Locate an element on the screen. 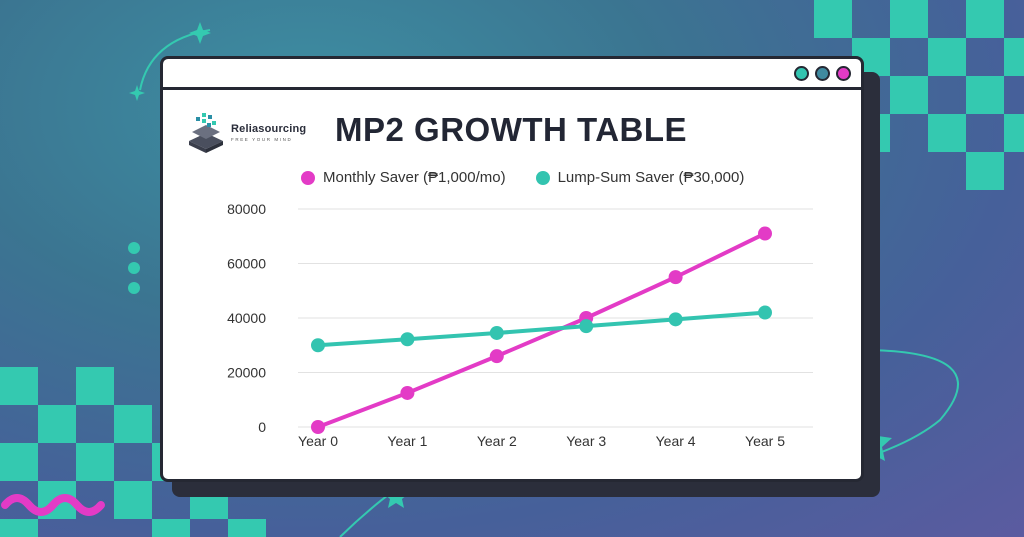 The image size is (1024, 537). logo-tagline: FREE YOUR MIND is located at coordinates (262, 139).